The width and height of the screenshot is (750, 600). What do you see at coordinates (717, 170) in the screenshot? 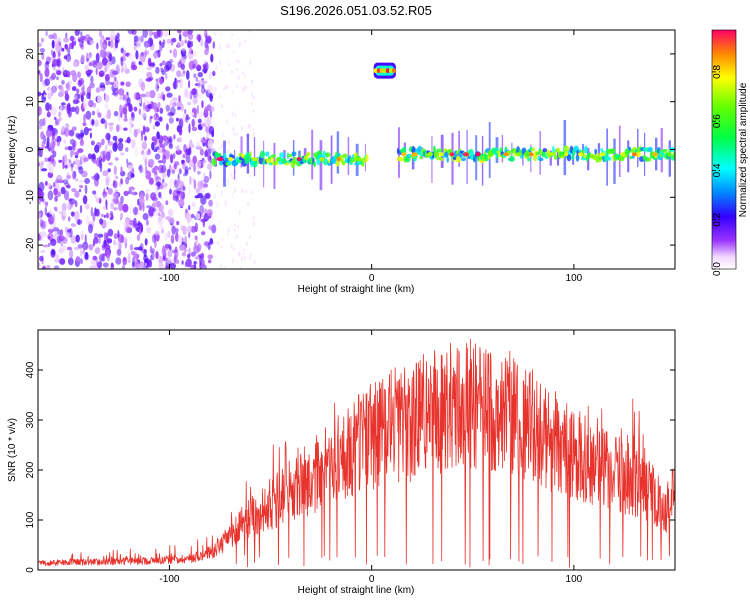
I see `colorbar-tick-label: 0.4` at bounding box center [717, 170].